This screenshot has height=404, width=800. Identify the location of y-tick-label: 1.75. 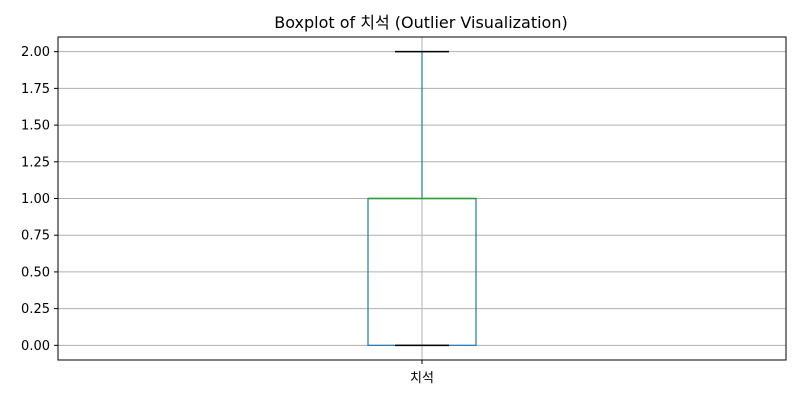
(35, 89).